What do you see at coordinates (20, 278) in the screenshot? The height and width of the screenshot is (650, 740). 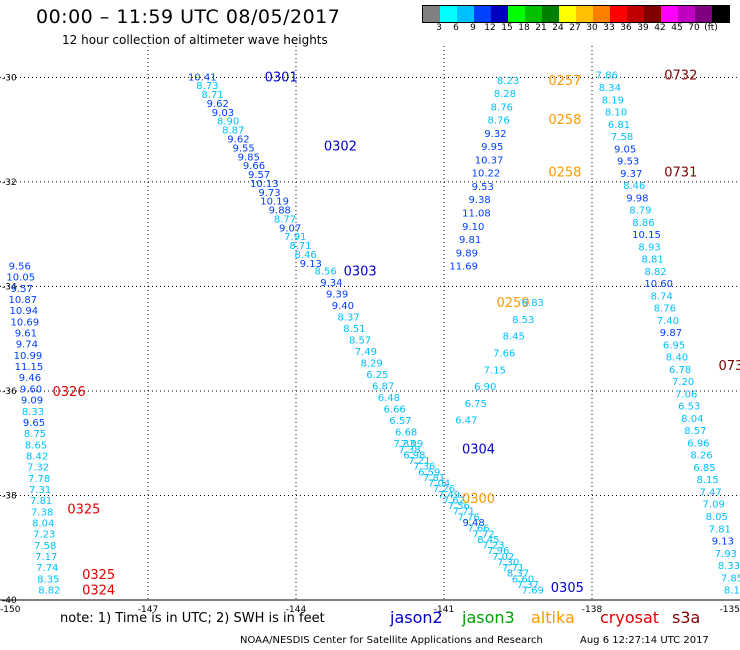 I see `wave-height-value: 10.05` at bounding box center [20, 278].